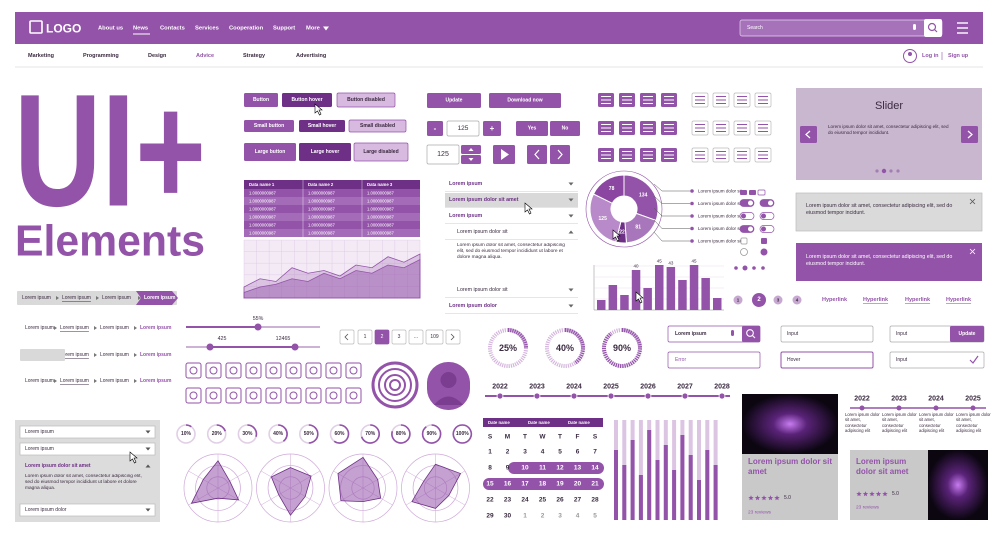 This screenshot has height=536, width=1000. I want to click on subnav-link: Advertising, so click(311, 56).